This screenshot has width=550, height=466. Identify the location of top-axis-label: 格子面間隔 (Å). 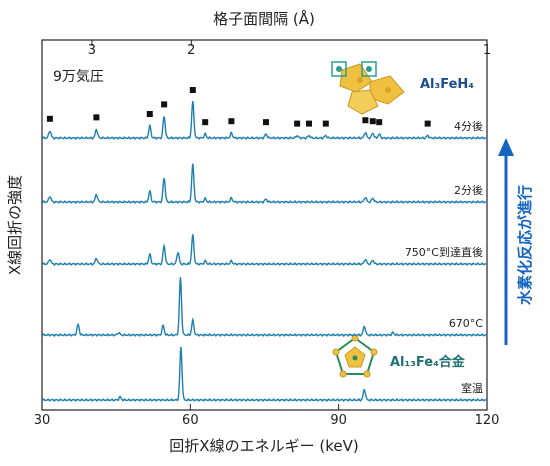
(264, 18).